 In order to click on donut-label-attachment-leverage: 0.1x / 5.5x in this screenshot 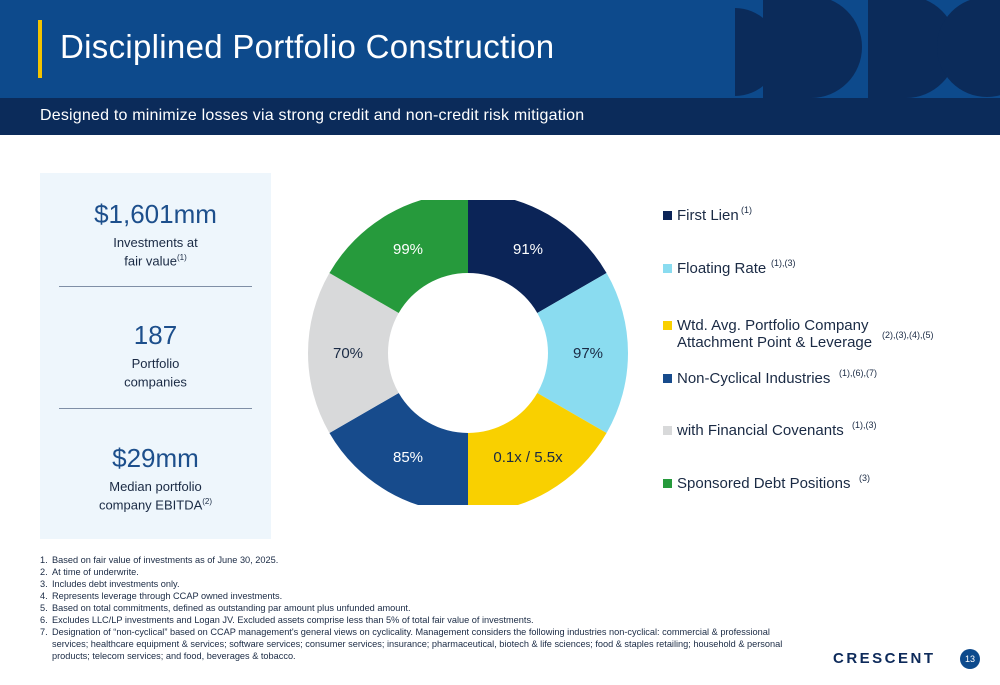, I will do `click(528, 457)`.